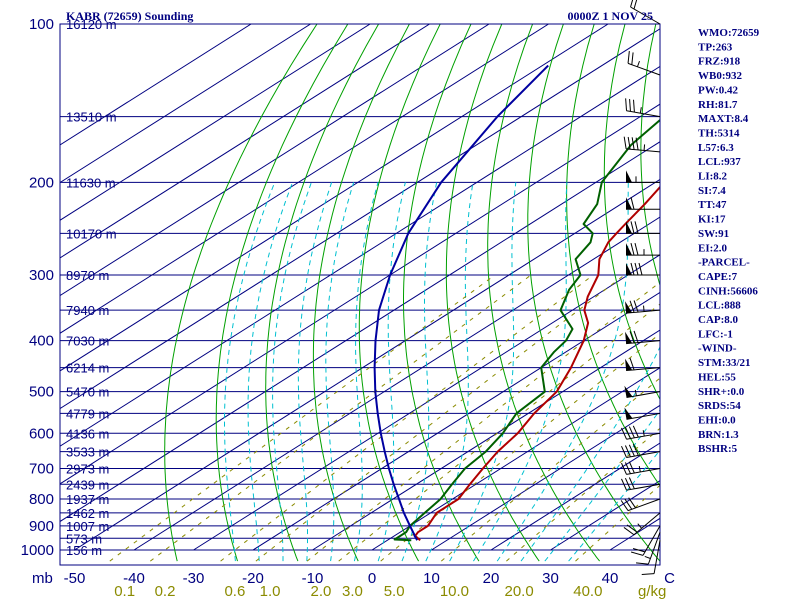 The height and width of the screenshot is (600, 800). I want to click on height-label: 5470 m, so click(87, 392).